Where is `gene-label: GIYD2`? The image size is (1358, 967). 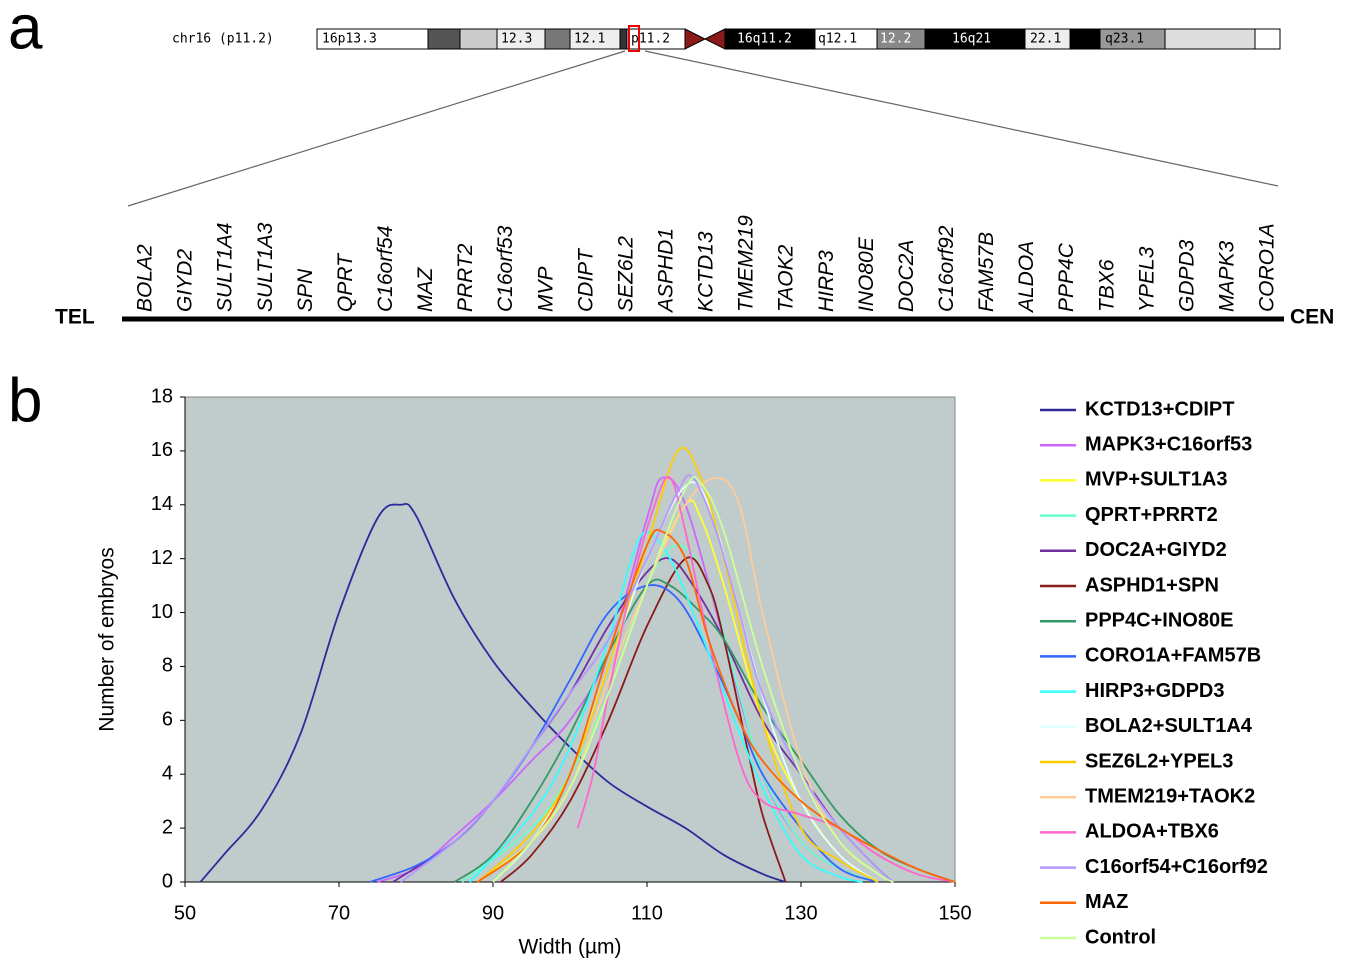 gene-label: GIYD2 is located at coordinates (185, 280).